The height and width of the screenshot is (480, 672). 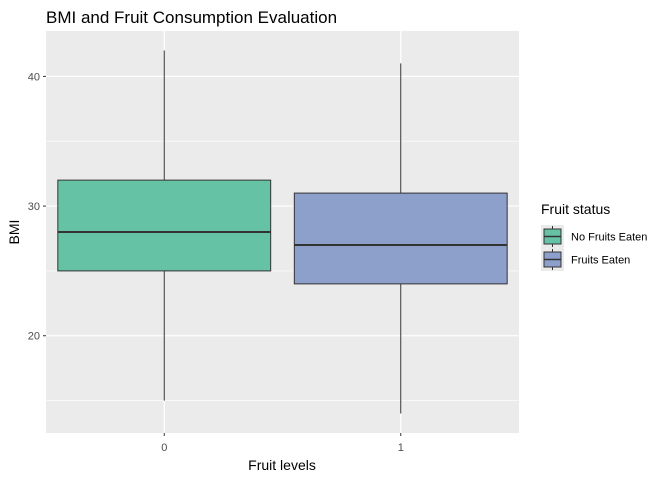 What do you see at coordinates (34, 207) in the screenshot?
I see `y-tick-label: 30` at bounding box center [34, 207].